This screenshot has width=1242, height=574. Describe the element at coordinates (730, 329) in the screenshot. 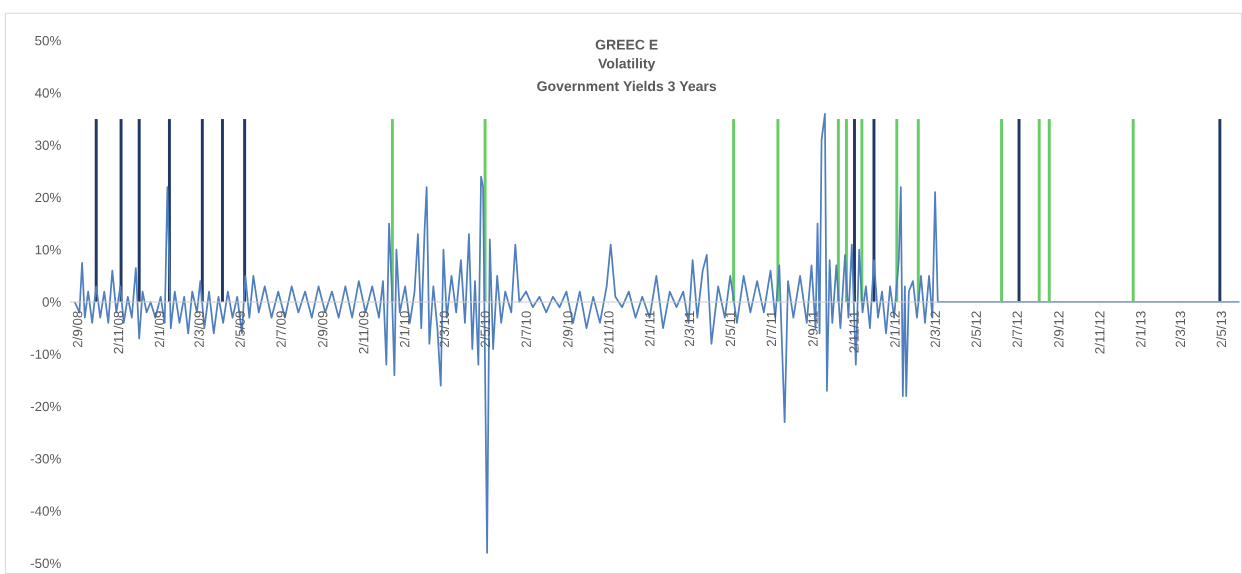

I see `x-tick-label: 2/5/11` at that location.